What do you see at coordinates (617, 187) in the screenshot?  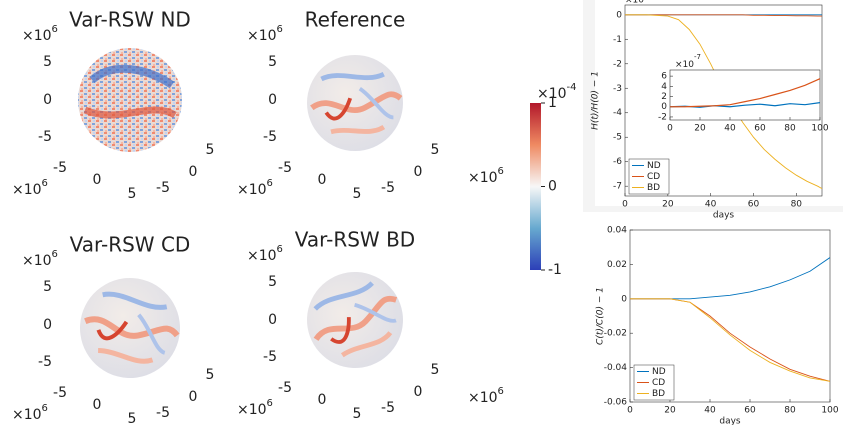 I see `y-tick-label: -7` at bounding box center [617, 187].